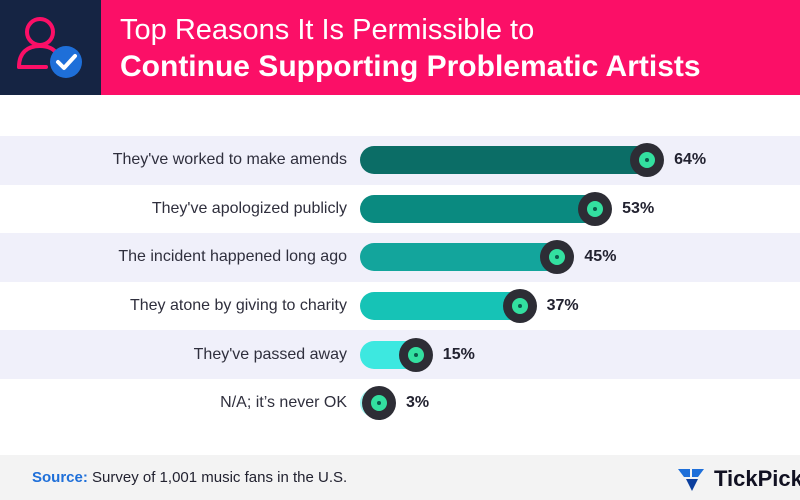 This screenshot has width=800, height=500. Describe the element at coordinates (600, 257) in the screenshot. I see `value-label: 45%` at that location.